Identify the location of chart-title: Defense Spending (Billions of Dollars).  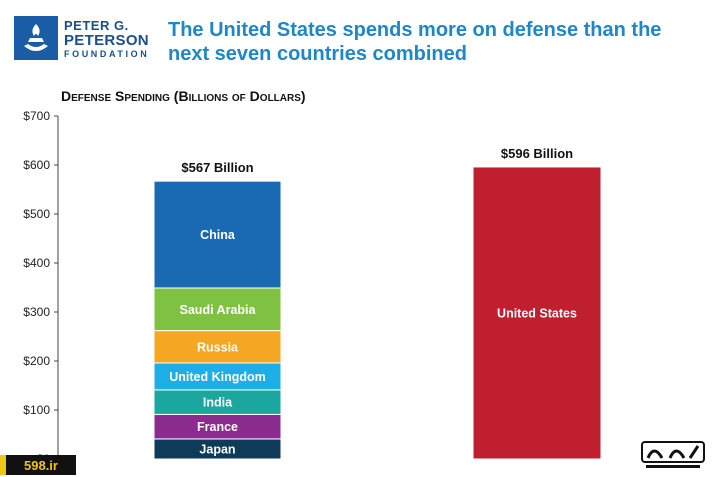
(183, 96).